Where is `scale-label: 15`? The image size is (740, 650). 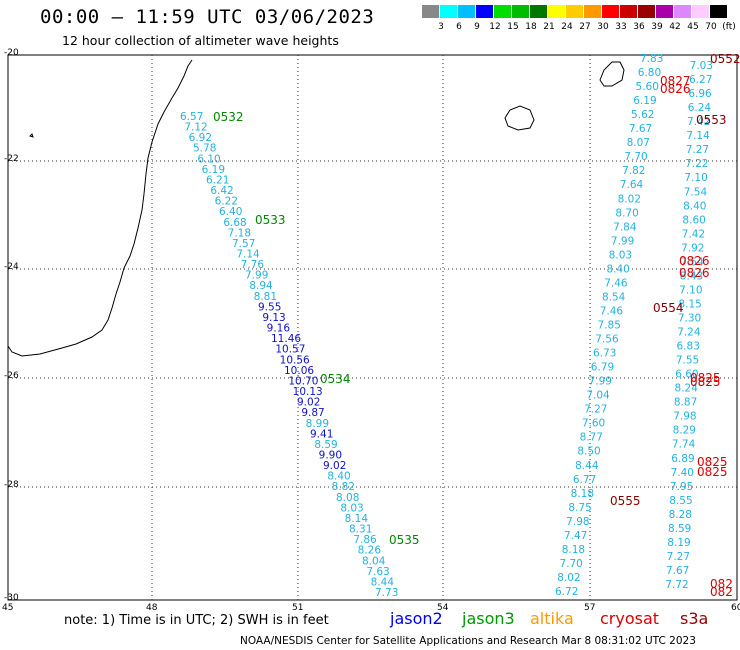
scale-label: 15 is located at coordinates (513, 27).